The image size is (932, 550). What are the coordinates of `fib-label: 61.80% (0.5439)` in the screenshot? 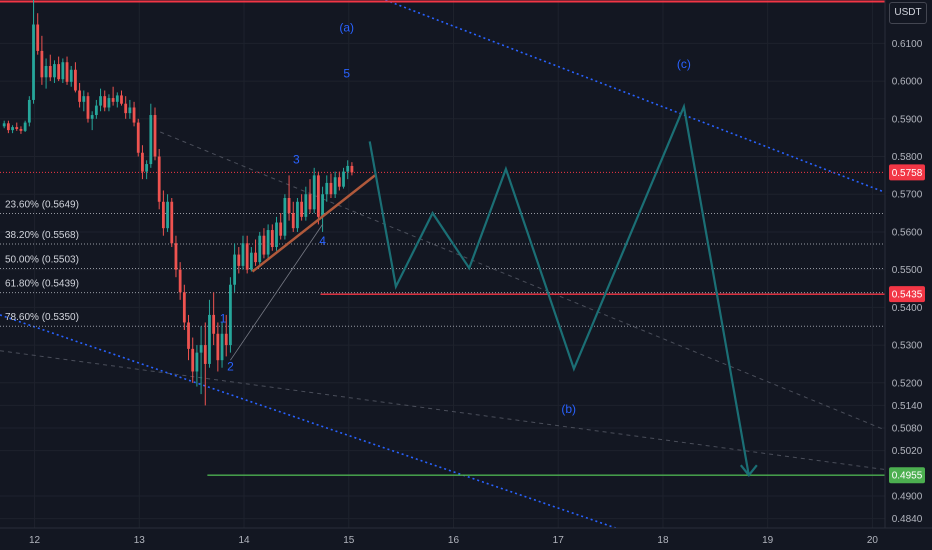 It's located at (42, 284).